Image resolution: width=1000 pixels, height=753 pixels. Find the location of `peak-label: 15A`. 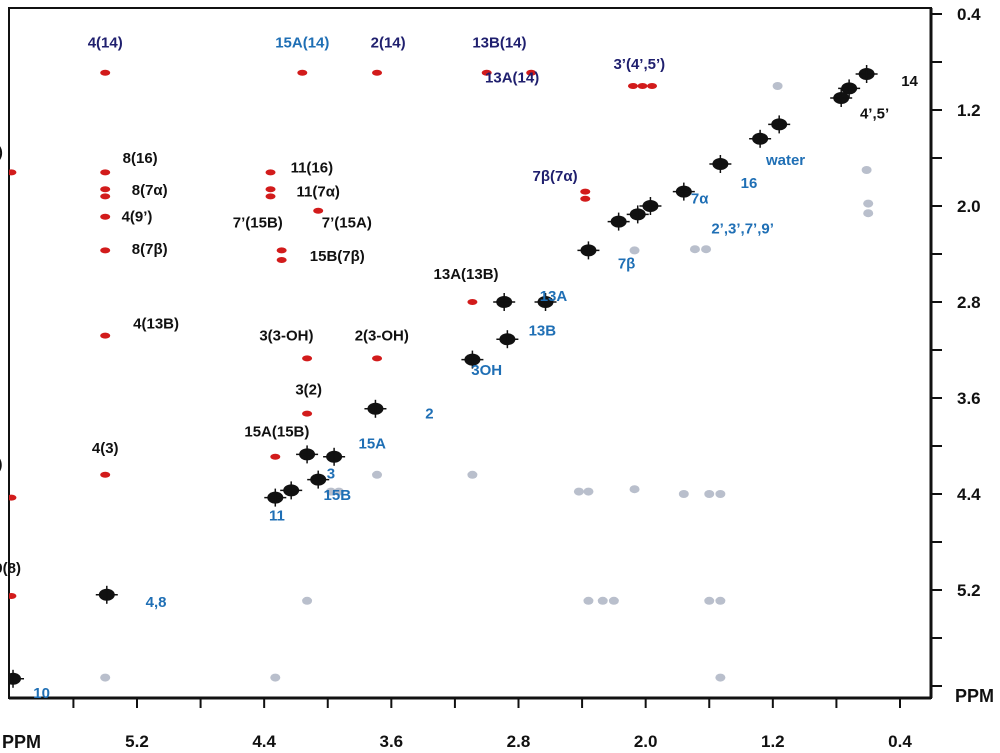

peak-label: 15A is located at coordinates (372, 443).